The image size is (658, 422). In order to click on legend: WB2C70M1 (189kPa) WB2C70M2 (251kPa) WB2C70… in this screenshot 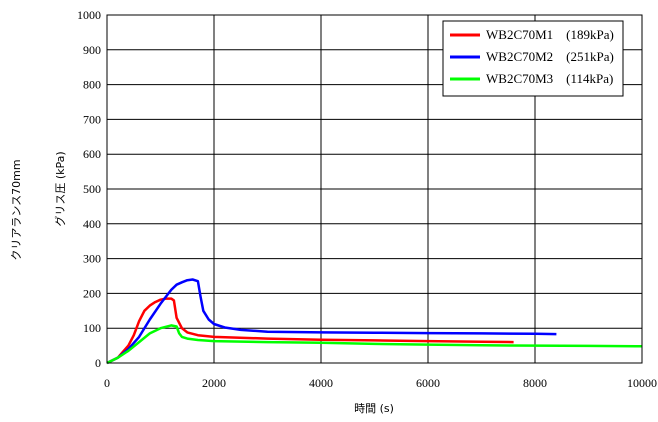, I will do `click(533, 58)`.